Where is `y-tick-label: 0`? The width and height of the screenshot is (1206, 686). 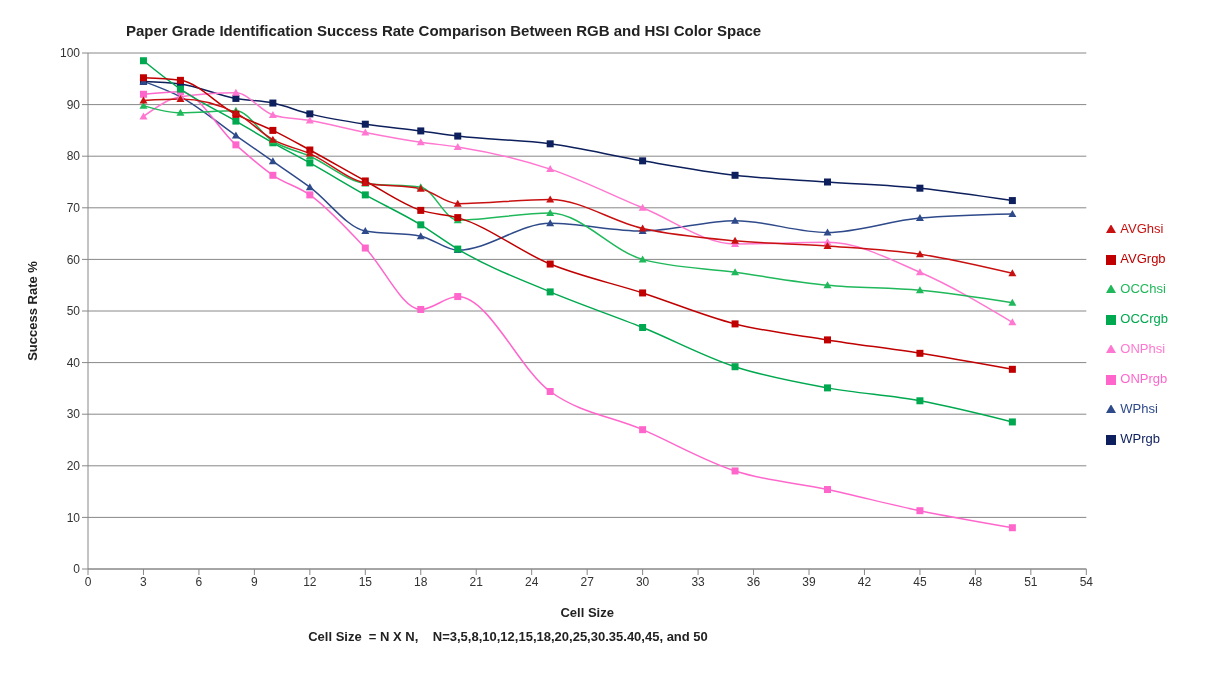 y-tick-label: 0 is located at coordinates (77, 569).